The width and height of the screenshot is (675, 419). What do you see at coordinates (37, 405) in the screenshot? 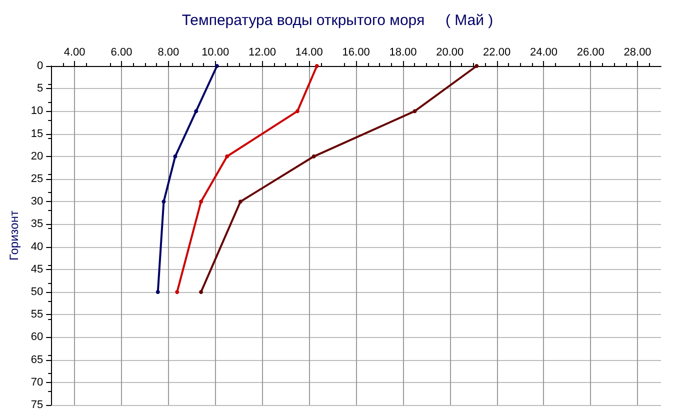
I see `y-tick-label: 75` at bounding box center [37, 405].